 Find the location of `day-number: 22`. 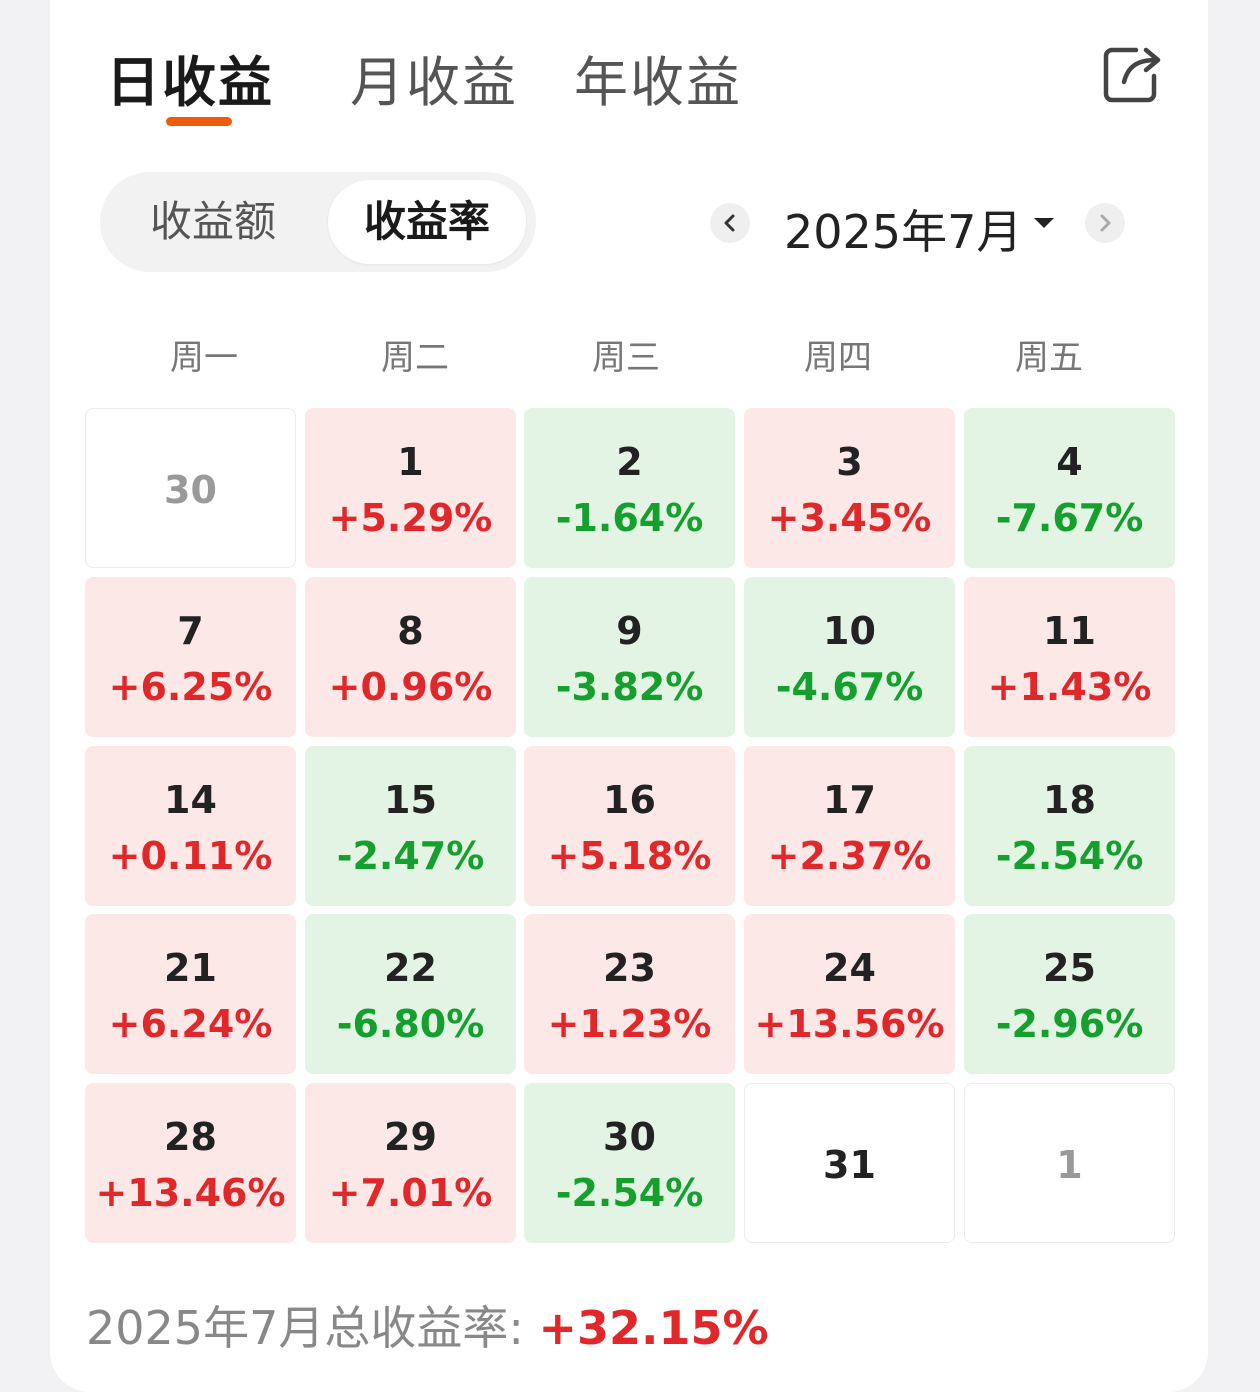

day-number: 22 is located at coordinates (410, 968).